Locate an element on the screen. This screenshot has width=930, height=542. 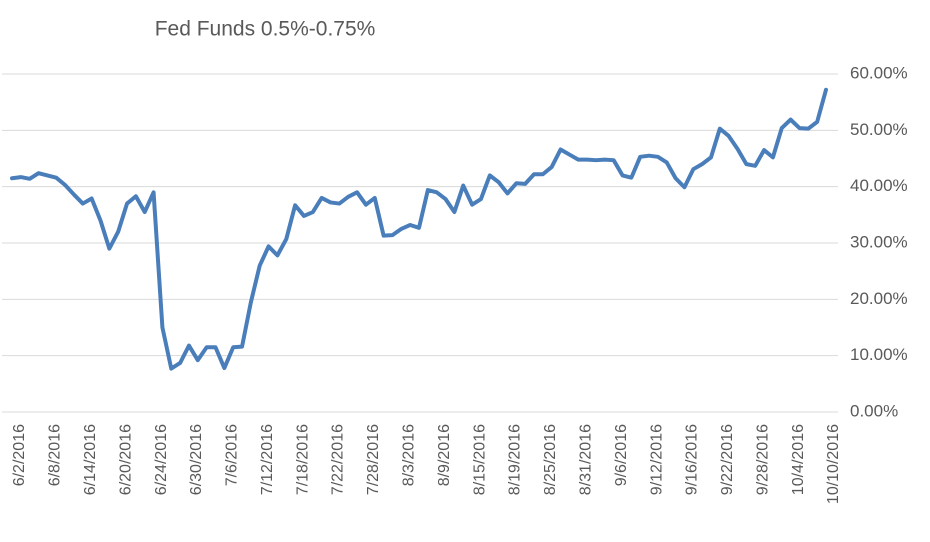
x-tick-label: 6/2/2016 is located at coordinates (19, 455).